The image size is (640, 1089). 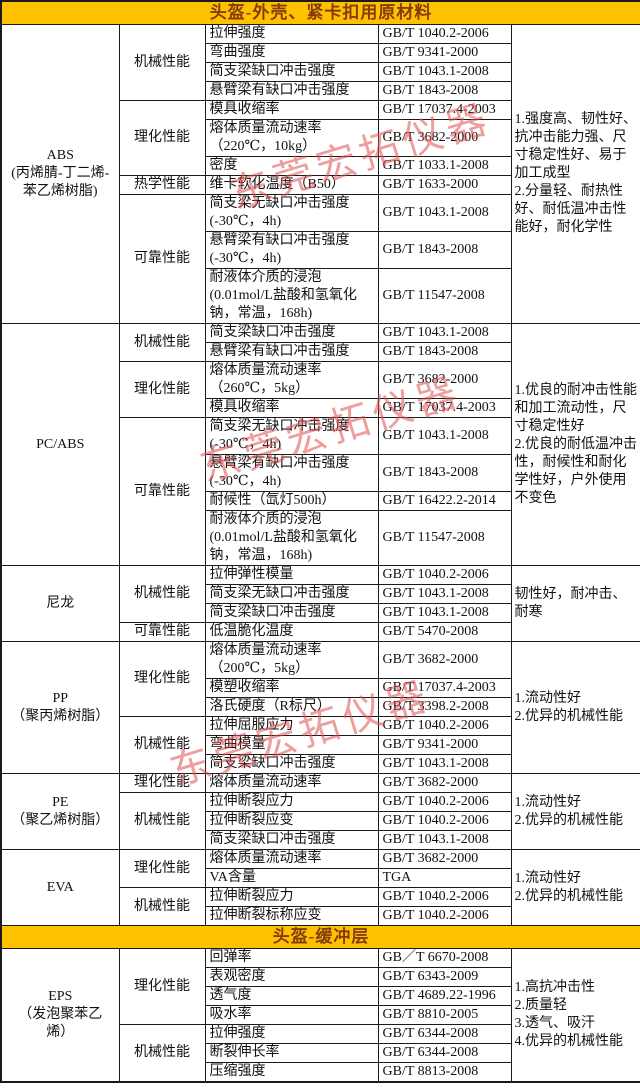 I want to click on table-row: 熔体质量流动速率 （220℃，10kg） GB/T 3682-2000, so click(x=320, y=138).